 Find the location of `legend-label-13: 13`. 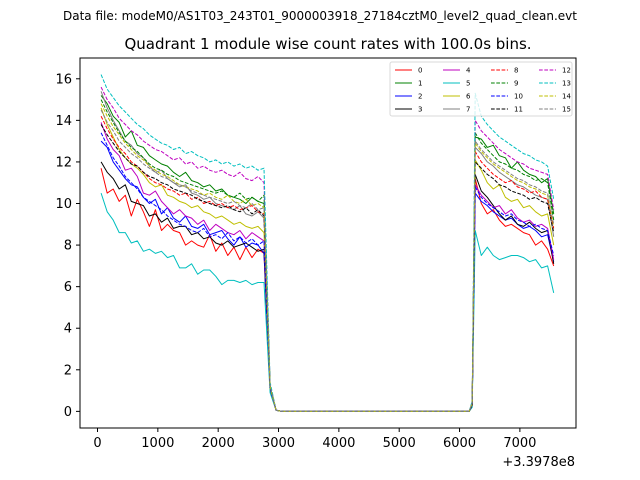

legend-label-13: 13 is located at coordinates (566, 84).